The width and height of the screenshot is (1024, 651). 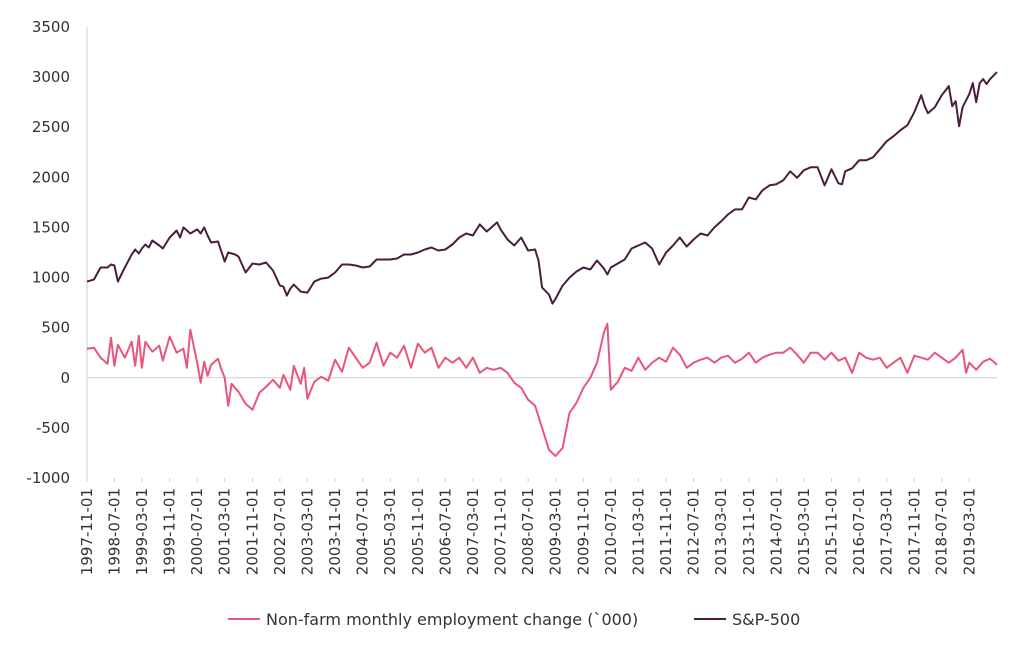 What do you see at coordinates (252, 531) in the screenshot?
I see `x-tick-label: 2001-11-01` at bounding box center [252, 531].